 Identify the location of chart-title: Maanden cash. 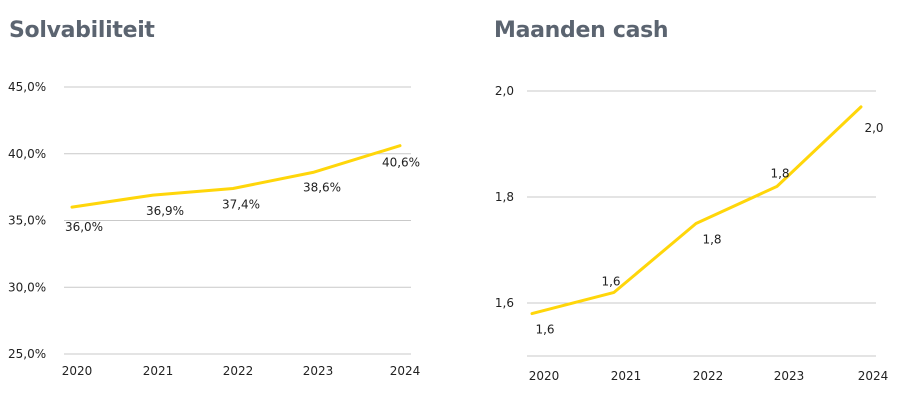
(581, 30).